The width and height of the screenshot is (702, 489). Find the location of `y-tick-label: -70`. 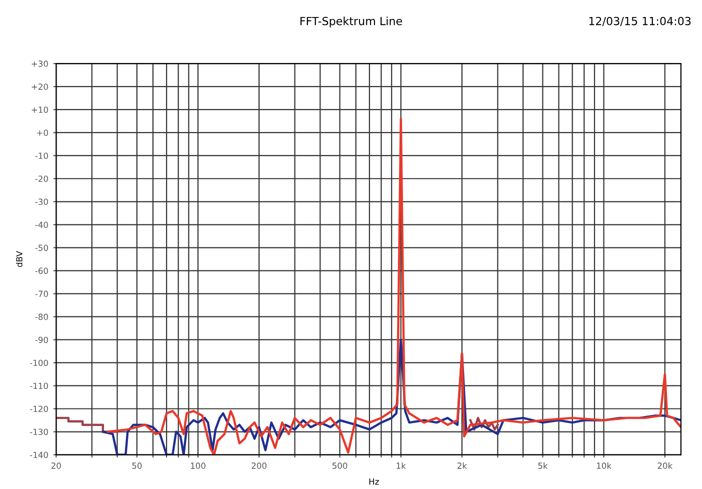

y-tick-label: -70 is located at coordinates (41, 293).